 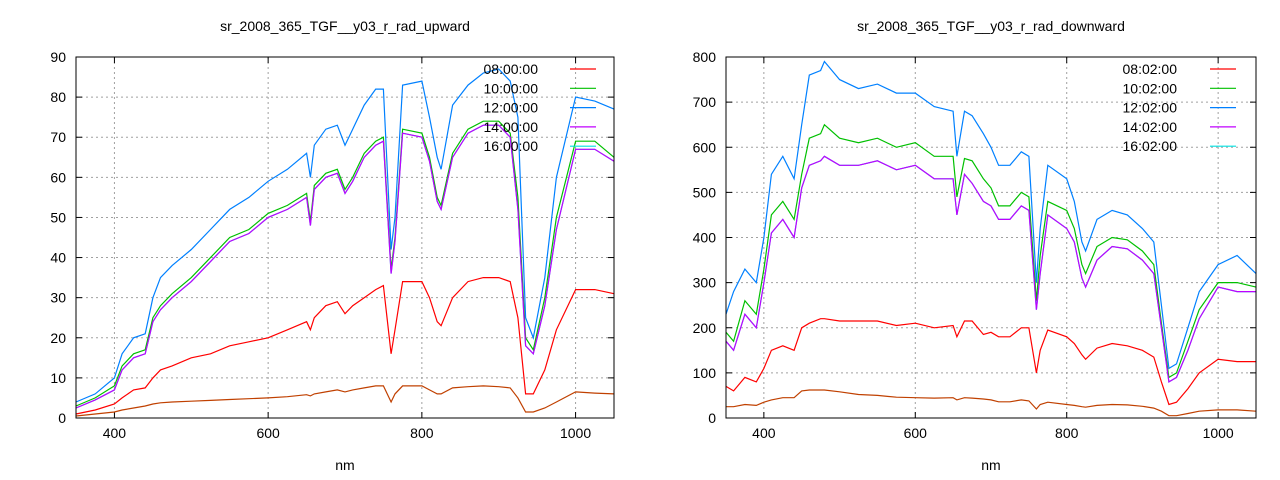 What do you see at coordinates (58, 137) in the screenshot?
I see `y-tick-label: 70` at bounding box center [58, 137].